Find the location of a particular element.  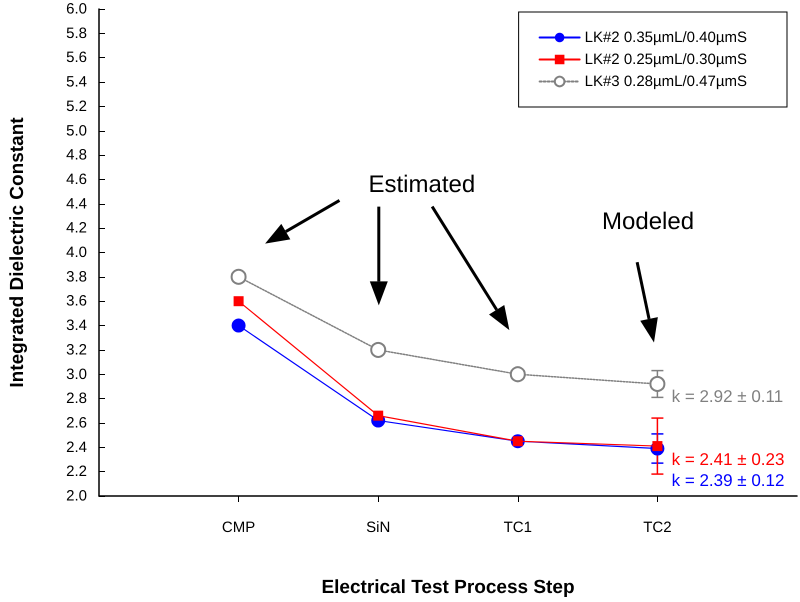

y-tick-label: 5.0 is located at coordinates (76, 131).